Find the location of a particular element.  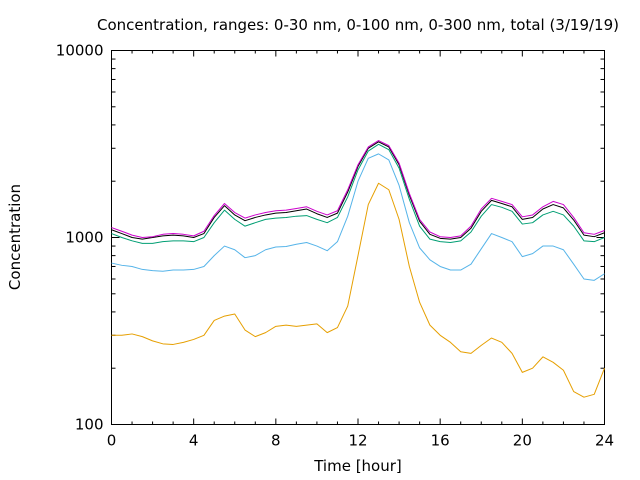

x-tick-label: 16 is located at coordinates (440, 441).